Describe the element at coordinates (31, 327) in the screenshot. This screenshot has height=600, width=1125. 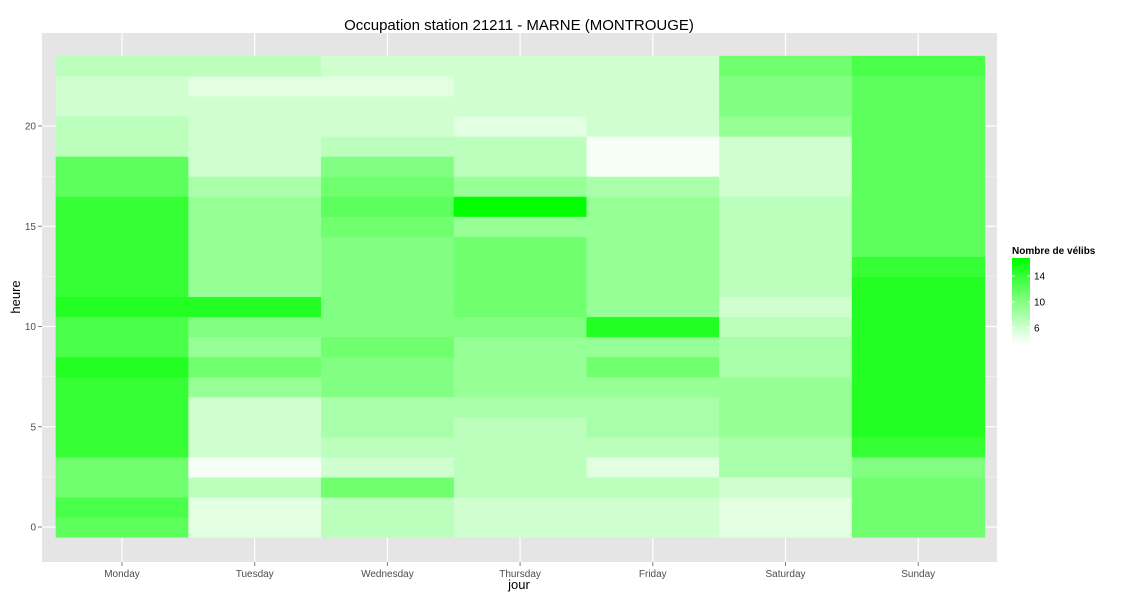
I see `y-tick-label: 10` at that location.